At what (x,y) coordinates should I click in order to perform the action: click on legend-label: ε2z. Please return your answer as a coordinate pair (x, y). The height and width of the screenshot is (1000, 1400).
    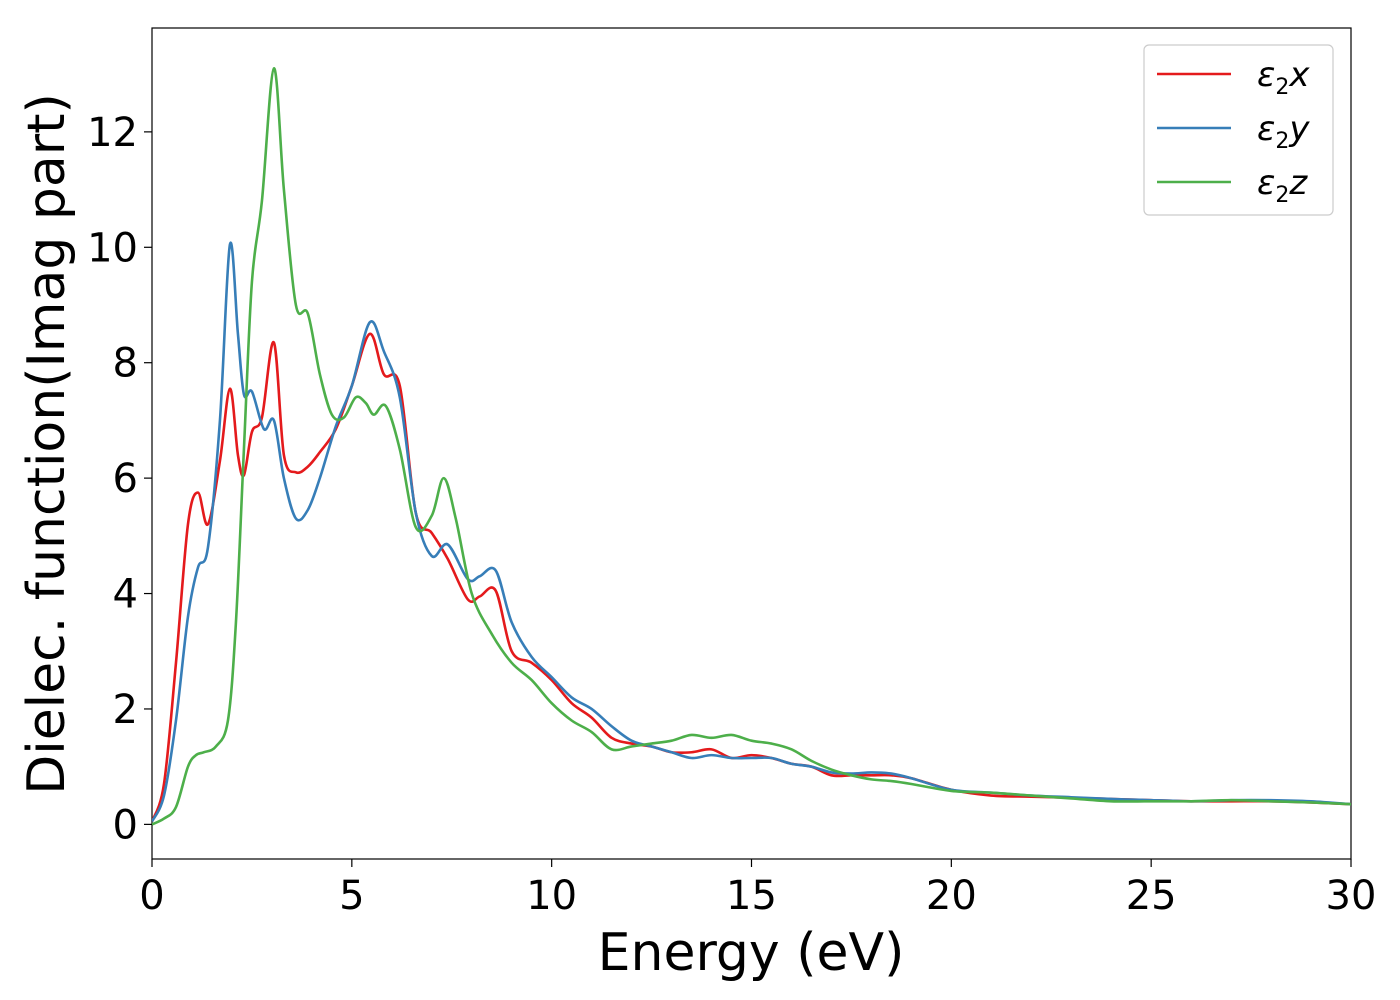
    Looking at the image, I should click on (1282, 185).